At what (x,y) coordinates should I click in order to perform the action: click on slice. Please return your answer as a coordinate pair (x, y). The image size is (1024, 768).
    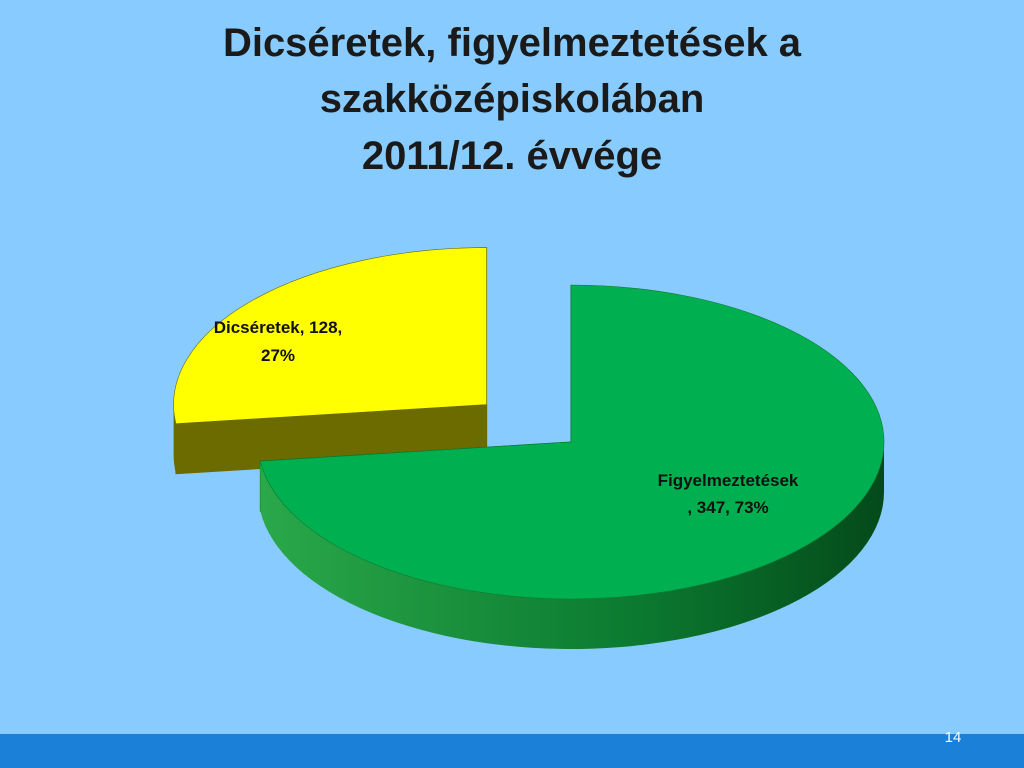
    Looking at the image, I should click on (330, 336).